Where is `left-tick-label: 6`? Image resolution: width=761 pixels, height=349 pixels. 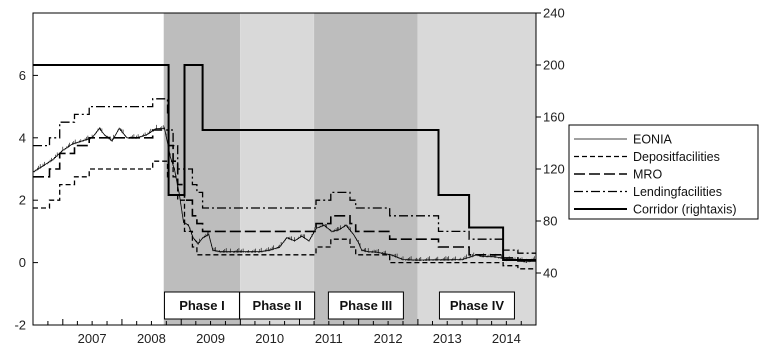 left-tick-label: 6 is located at coordinates (22, 75).